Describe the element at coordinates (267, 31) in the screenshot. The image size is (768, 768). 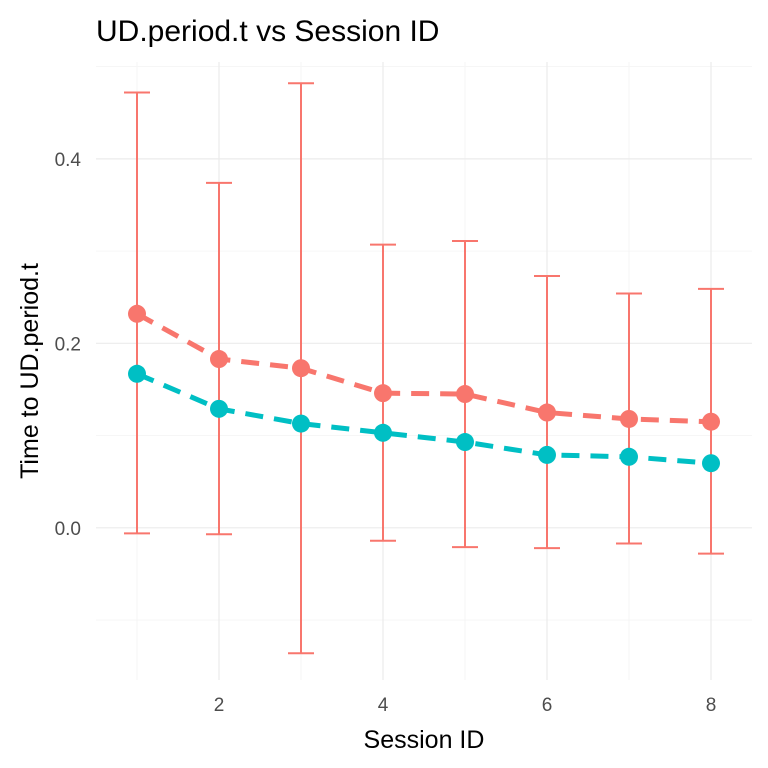
I see `chart-title: UD.period.t vs Session ID` at that location.